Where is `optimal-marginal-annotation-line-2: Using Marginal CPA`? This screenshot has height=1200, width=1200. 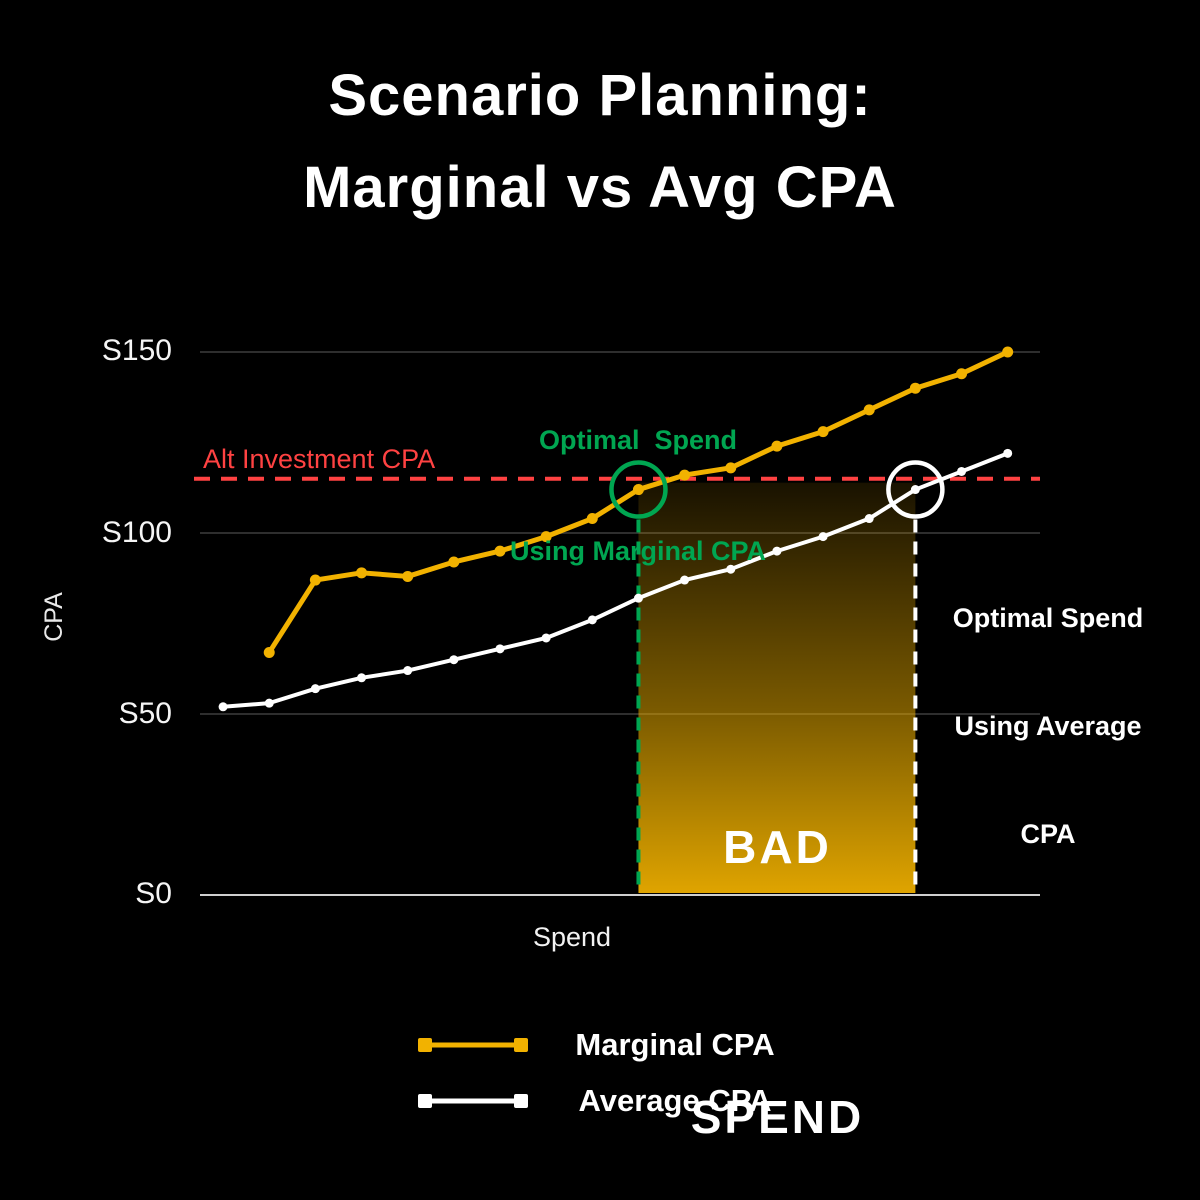
optimal-marginal-annotation-line-2: Using Marginal CPA is located at coordinates (638, 551).